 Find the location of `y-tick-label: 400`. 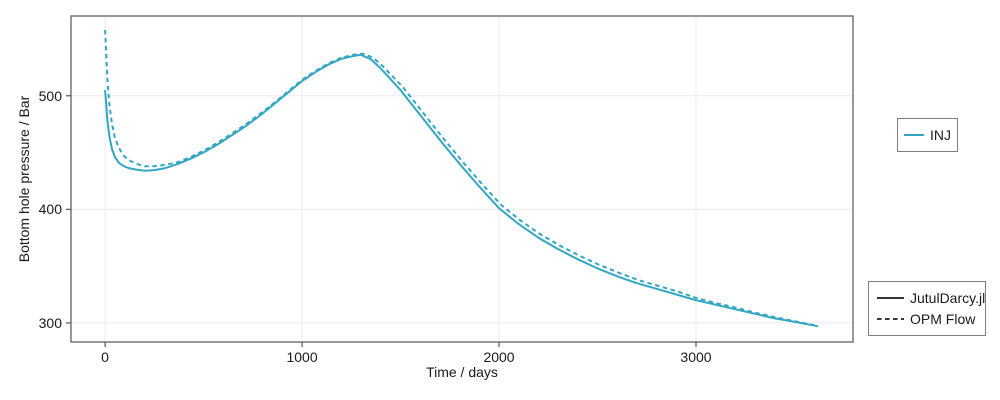

y-tick-label: 400 is located at coordinates (50, 209).